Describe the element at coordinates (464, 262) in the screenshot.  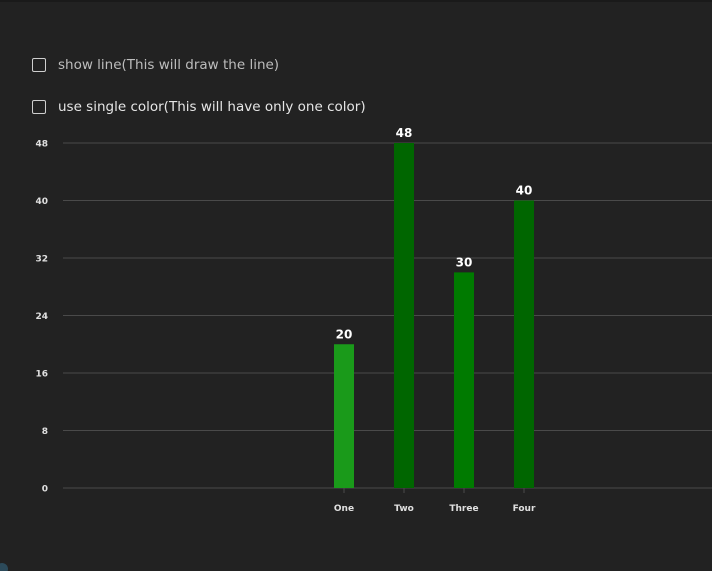
I see `data-label-three: 30` at that location.